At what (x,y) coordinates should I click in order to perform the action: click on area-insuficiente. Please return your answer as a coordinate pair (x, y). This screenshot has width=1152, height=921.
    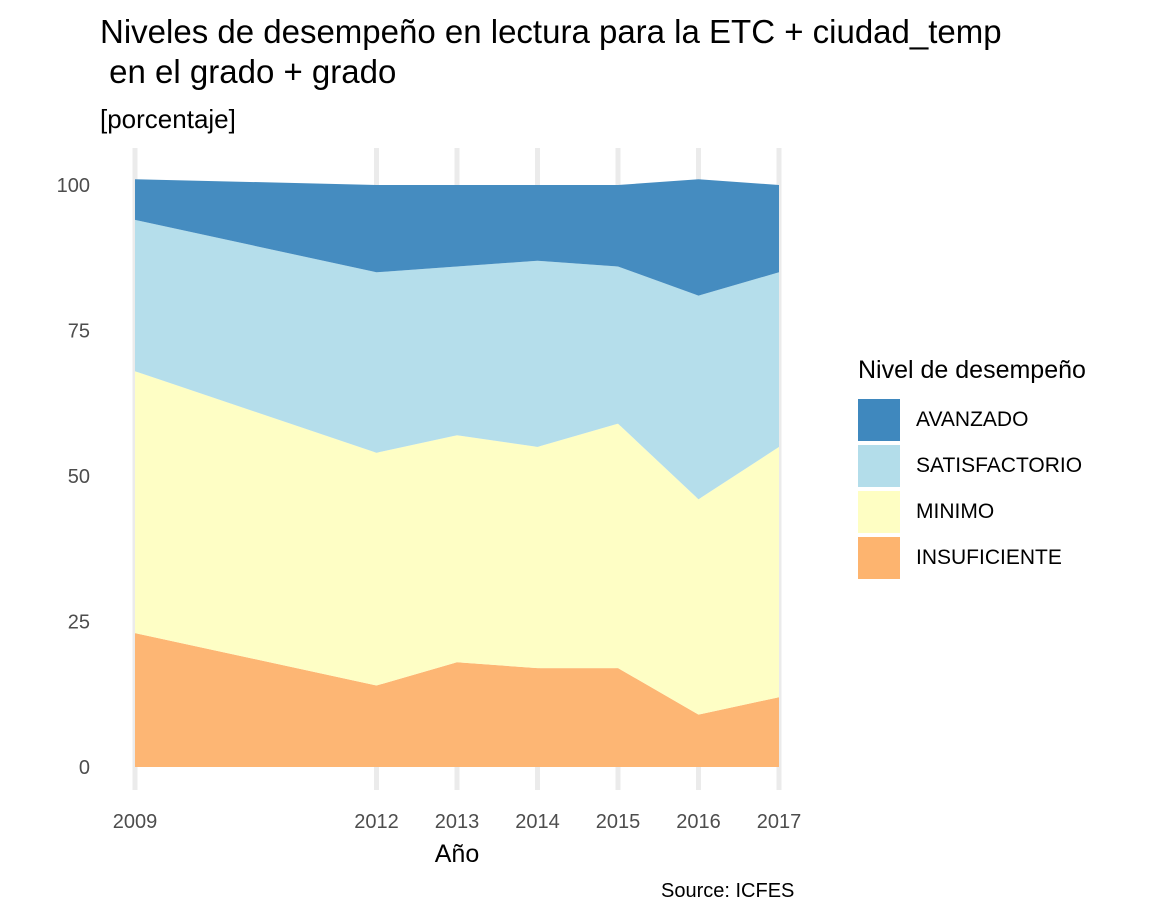
    Looking at the image, I should click on (457, 700).